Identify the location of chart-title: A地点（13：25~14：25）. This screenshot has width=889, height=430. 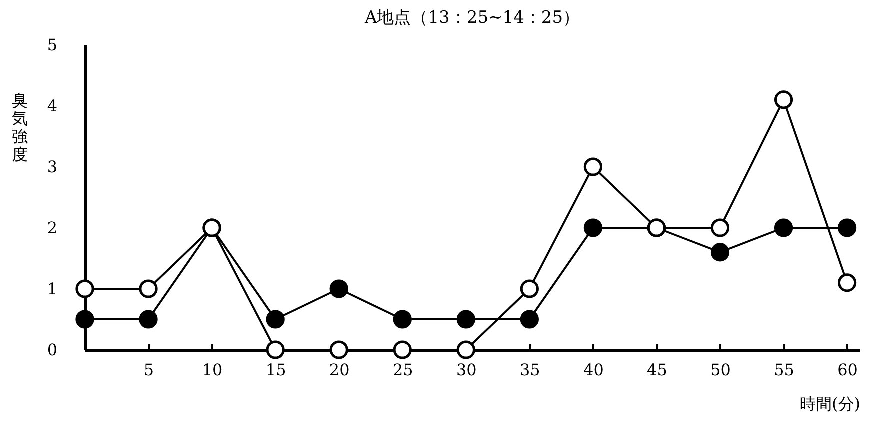
(472, 18).